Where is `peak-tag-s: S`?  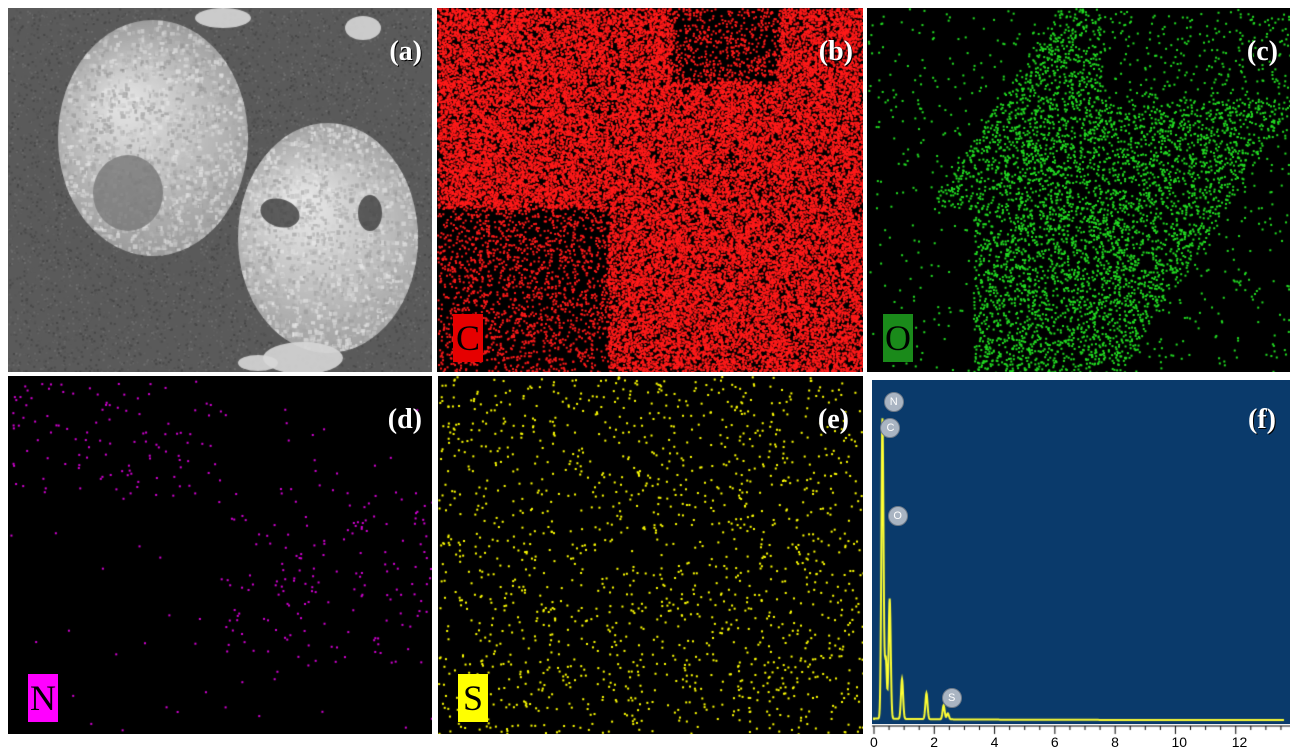 peak-tag-s: S is located at coordinates (951, 698).